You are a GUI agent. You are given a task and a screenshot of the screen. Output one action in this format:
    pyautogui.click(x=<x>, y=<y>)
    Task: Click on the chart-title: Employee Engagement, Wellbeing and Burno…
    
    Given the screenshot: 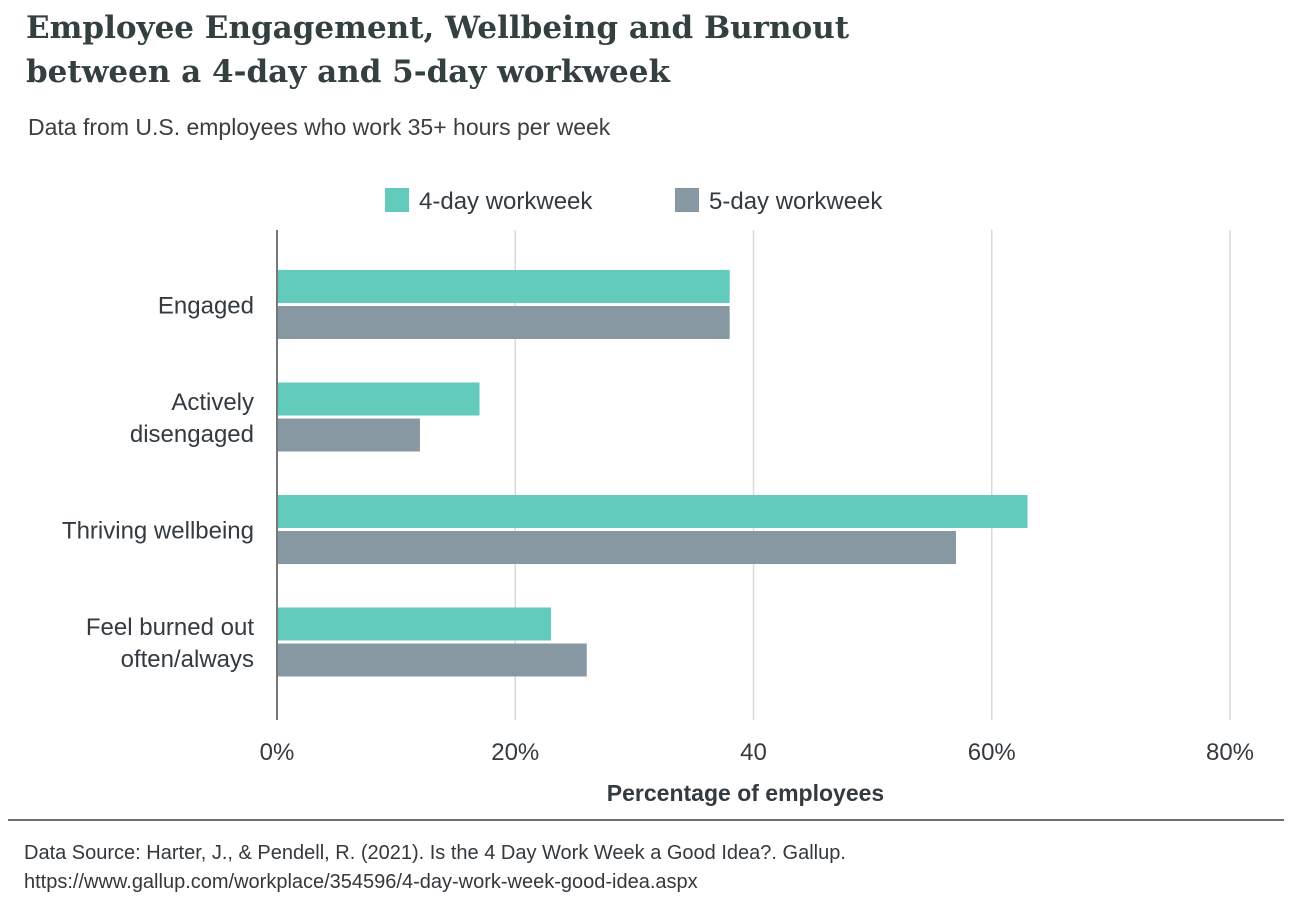 What is the action you would take?
    pyautogui.click(x=526, y=50)
    